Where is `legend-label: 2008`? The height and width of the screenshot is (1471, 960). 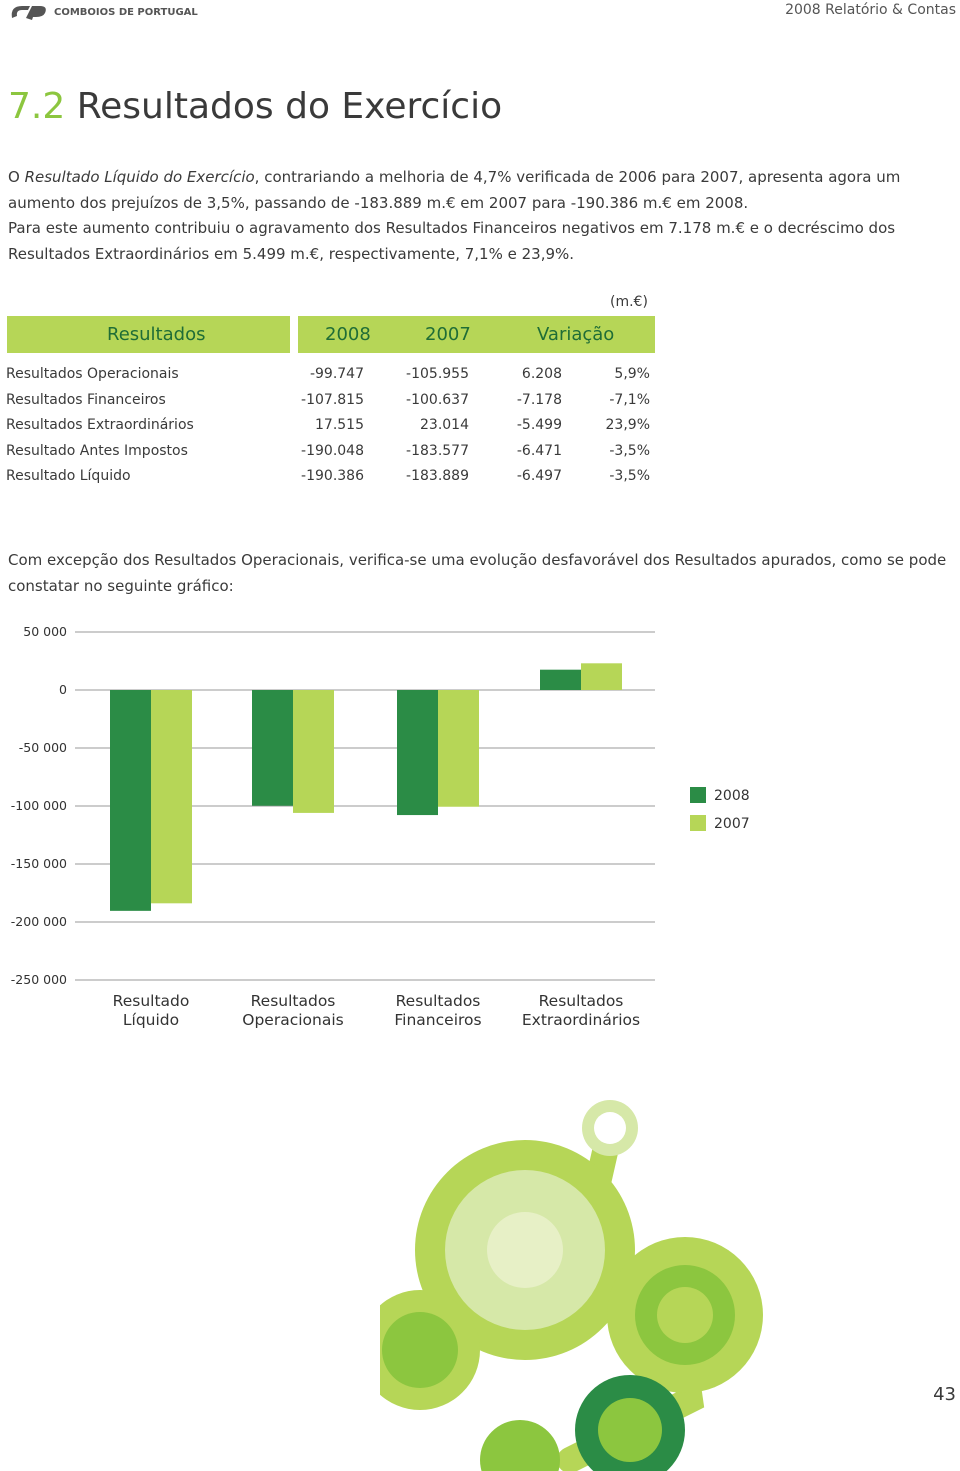
legend-label: 2008 is located at coordinates (732, 796).